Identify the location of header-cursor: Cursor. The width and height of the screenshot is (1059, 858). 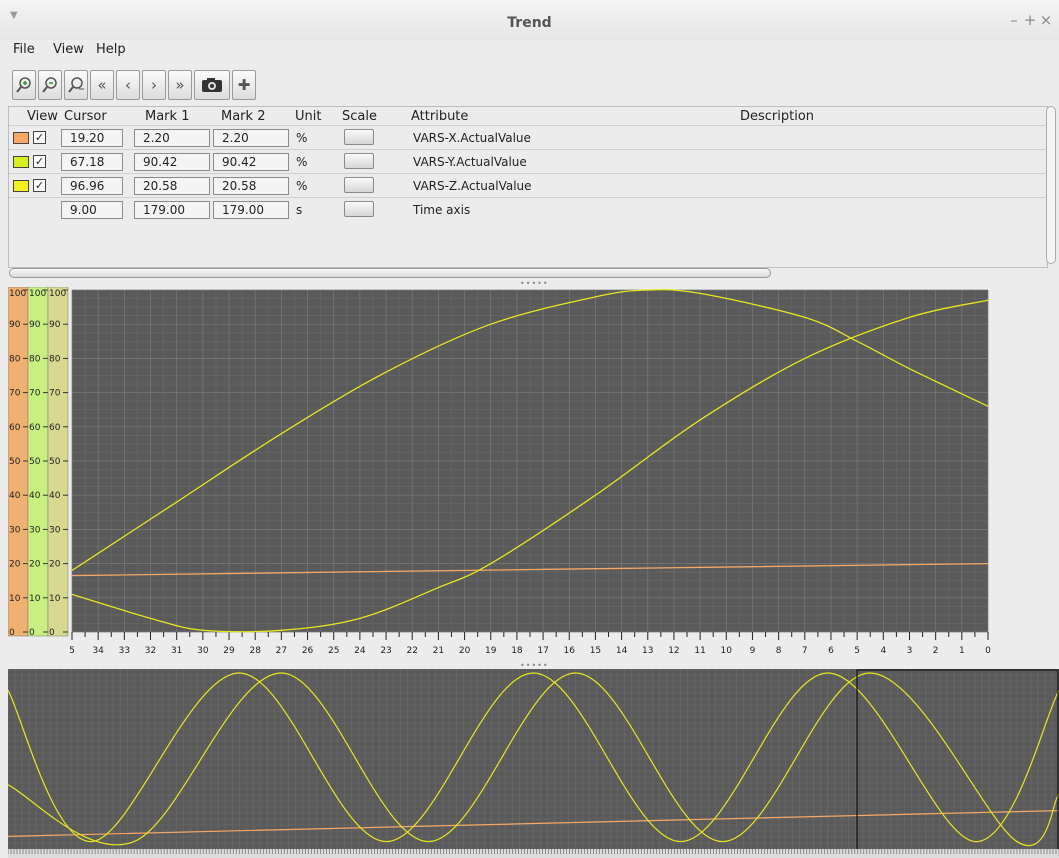
(85, 116).